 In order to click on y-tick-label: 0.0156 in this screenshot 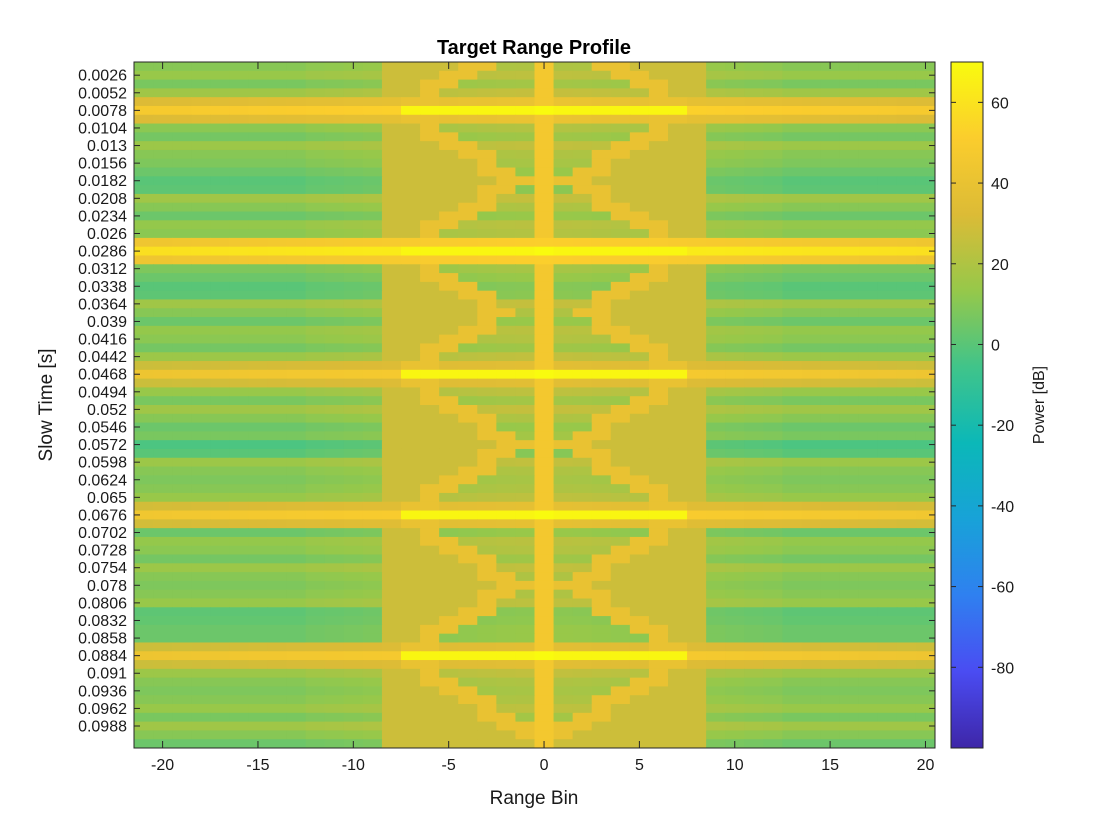, I will do `click(102, 164)`.